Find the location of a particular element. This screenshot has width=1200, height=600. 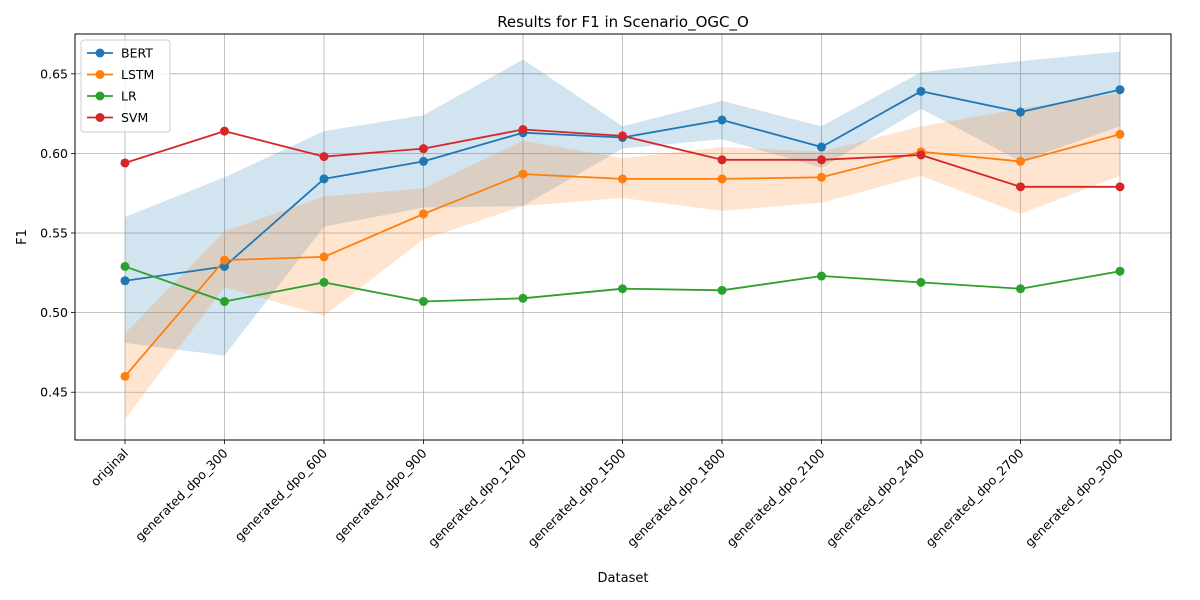

legend-marker-lr is located at coordinates (100, 96).